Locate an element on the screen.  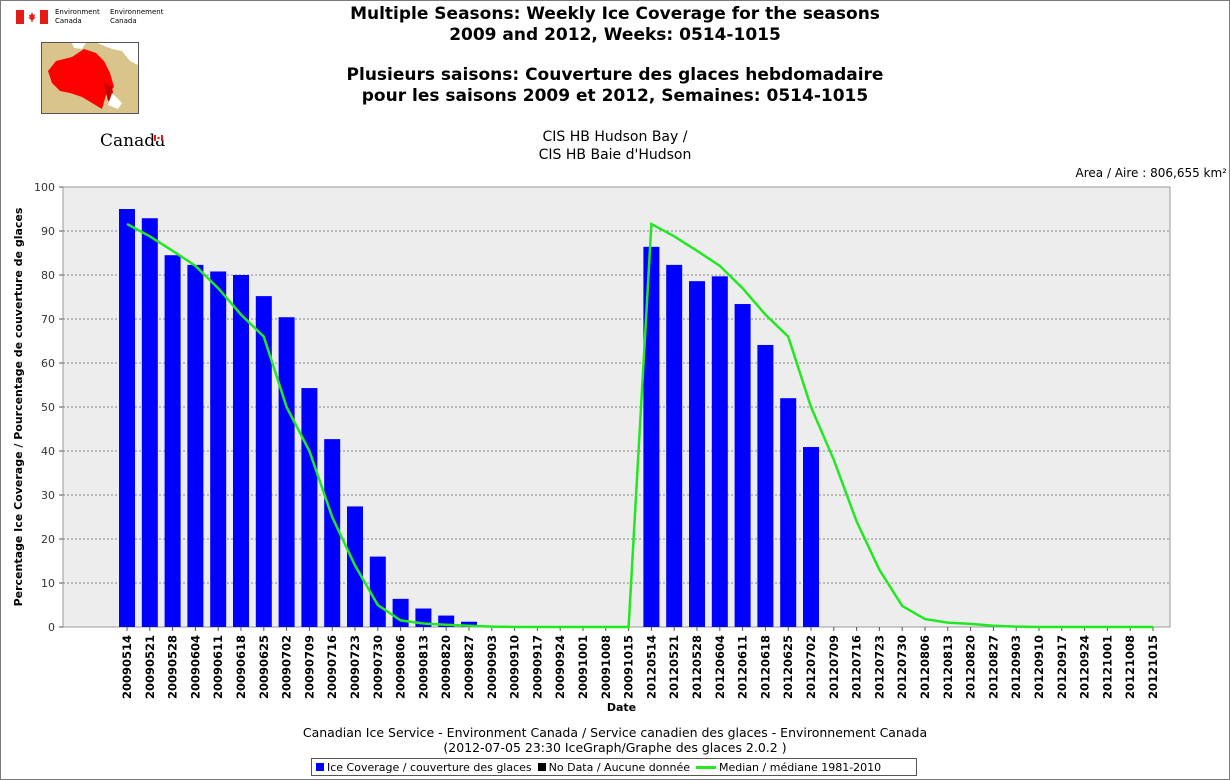
x-tick-label: 20090716 is located at coordinates (332, 667).